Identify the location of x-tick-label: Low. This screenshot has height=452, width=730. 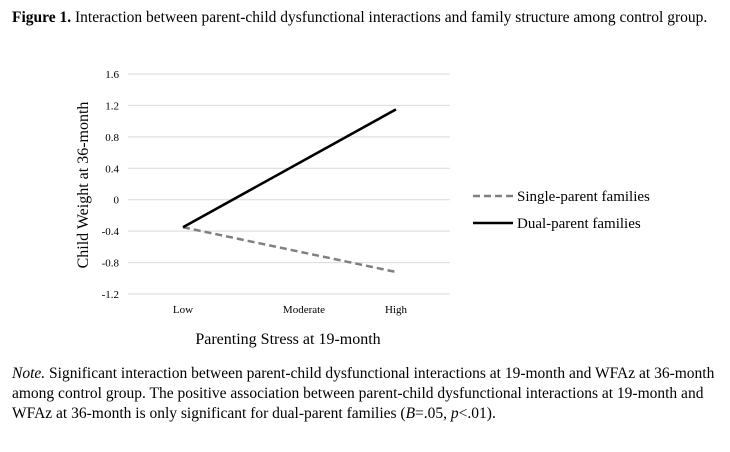
(183, 310).